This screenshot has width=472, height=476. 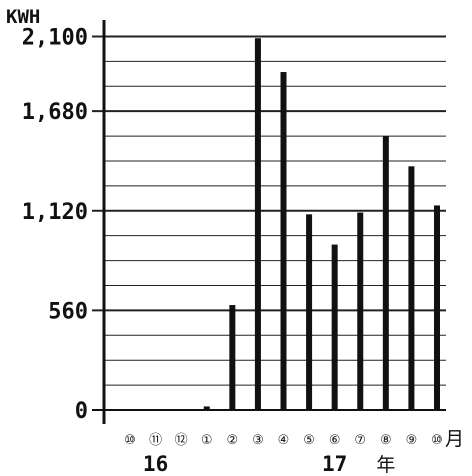 I want to click on x-tick-label: ⑤, so click(x=309, y=440).